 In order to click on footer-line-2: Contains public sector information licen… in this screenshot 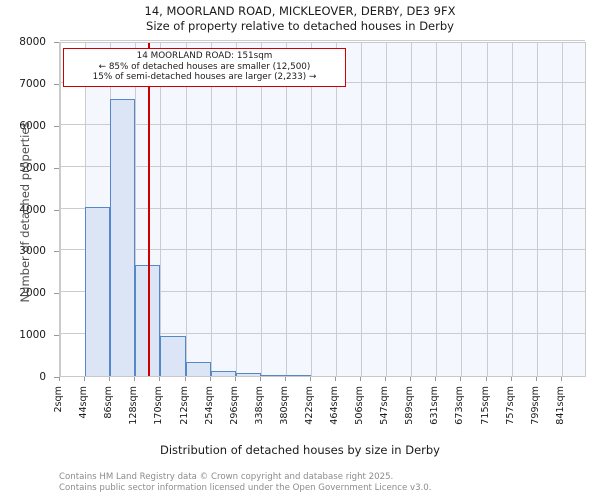, I will do `click(245, 487)`.